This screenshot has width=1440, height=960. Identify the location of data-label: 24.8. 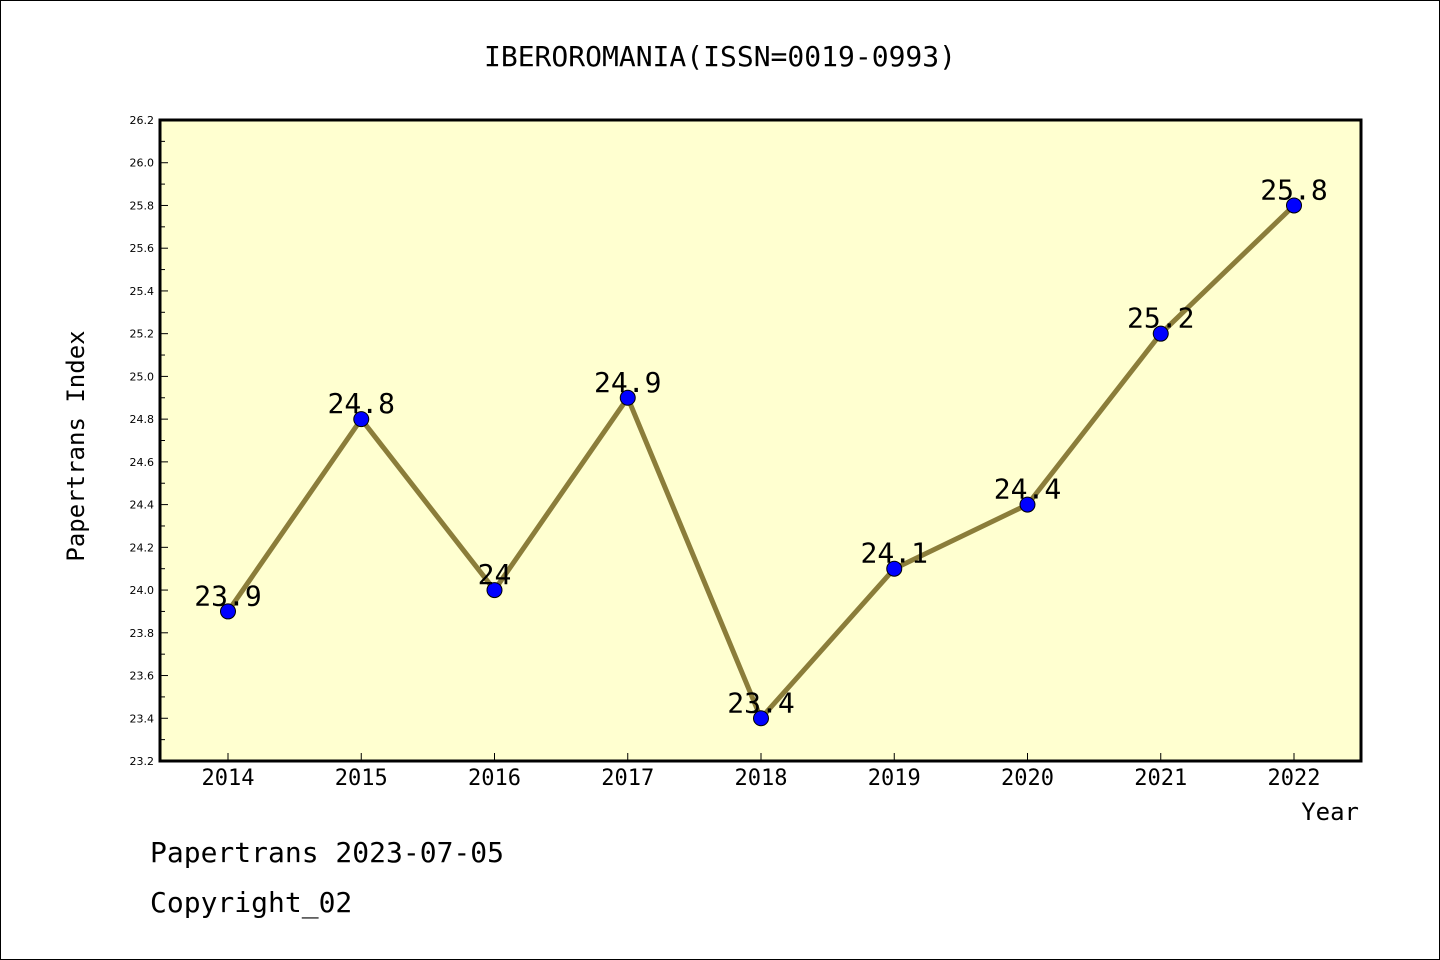
(361, 403).